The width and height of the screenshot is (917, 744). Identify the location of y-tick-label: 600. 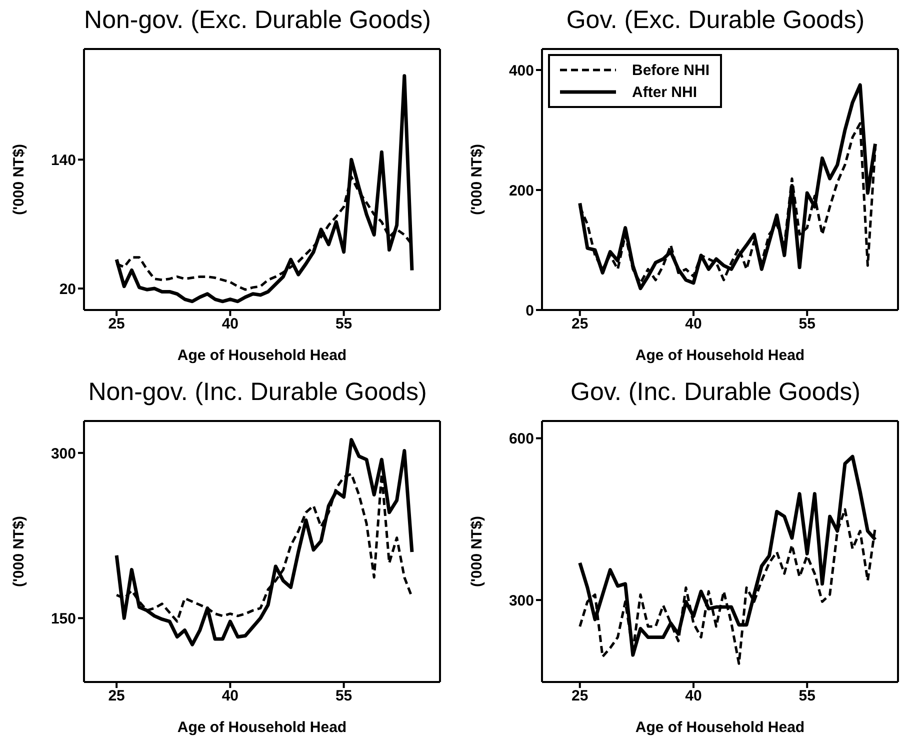
(521, 439).